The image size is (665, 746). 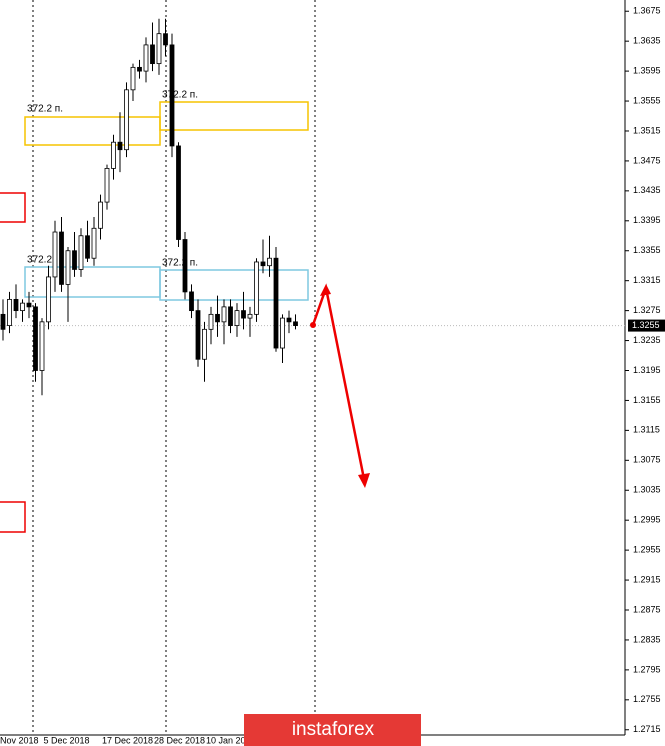 I want to click on watermark: instaforex, so click(x=333, y=729).